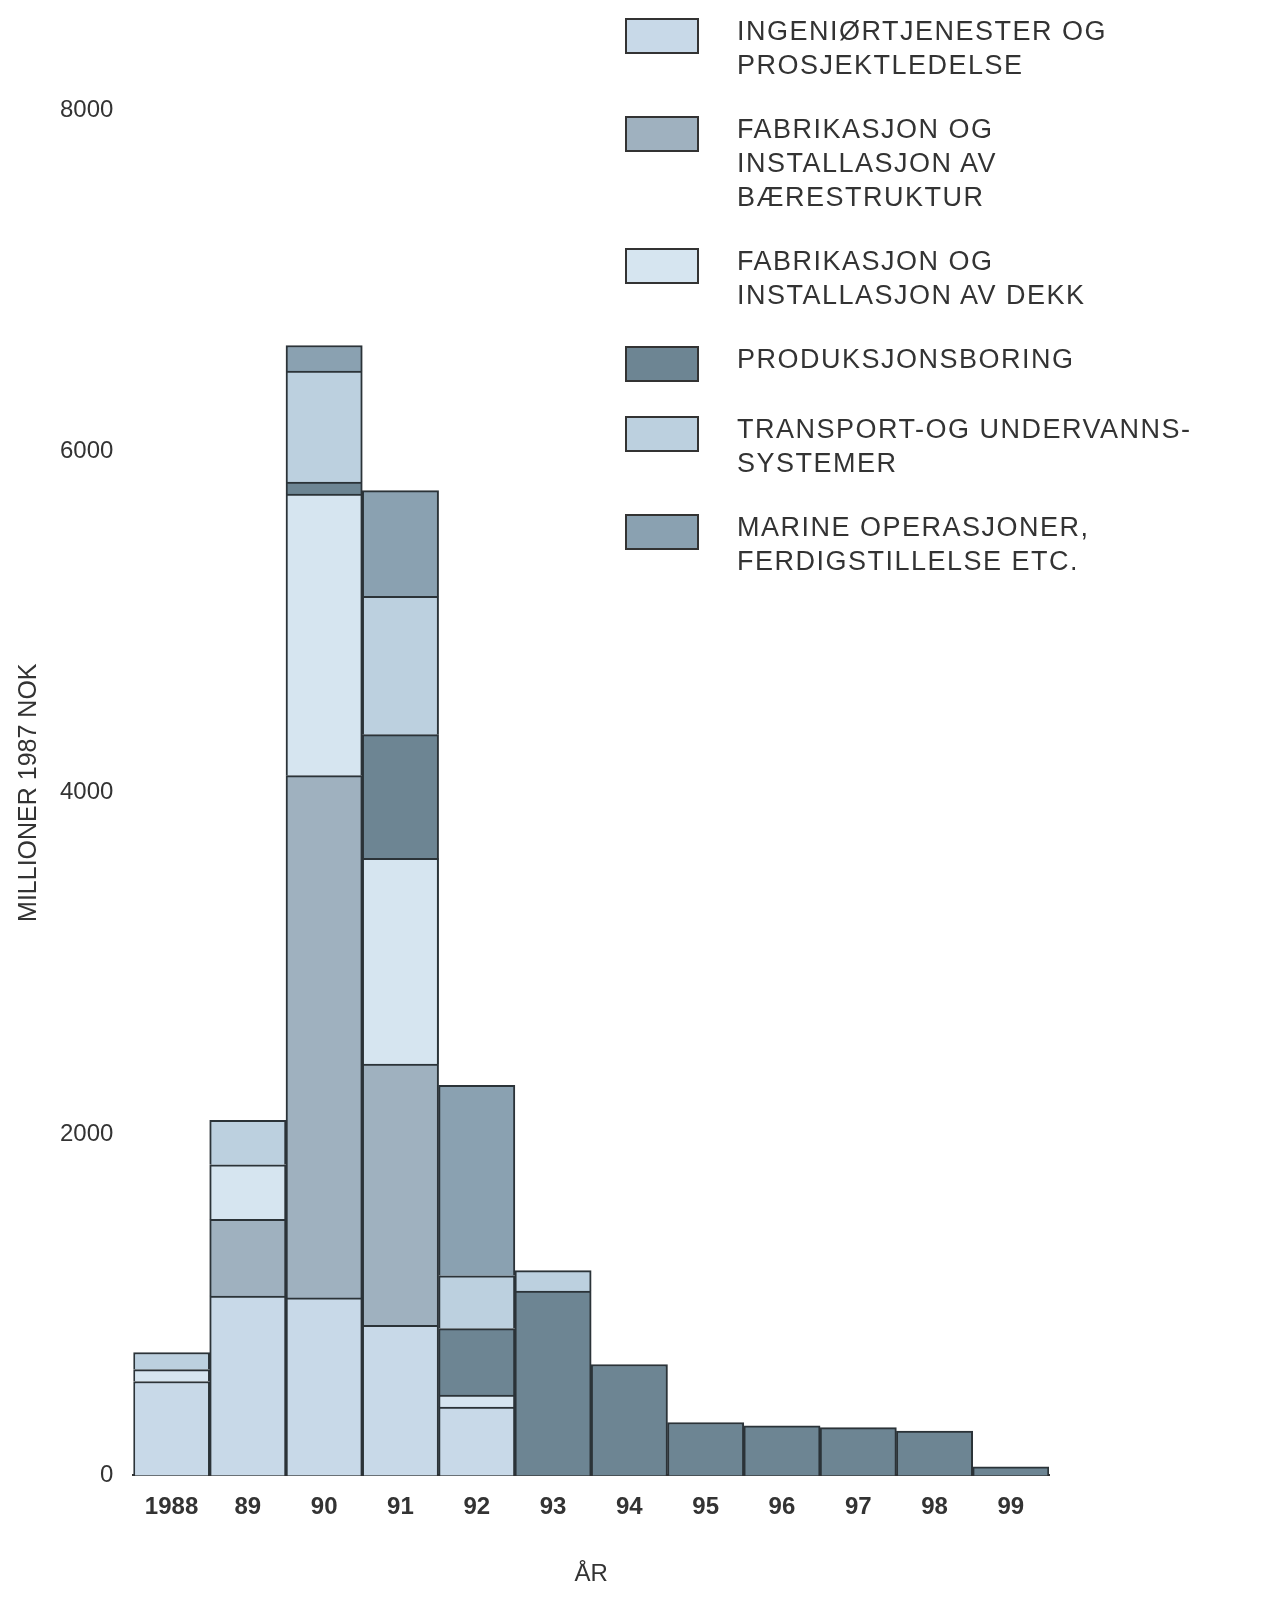  Describe the element at coordinates (629, 1506) in the screenshot. I see `x-tick-label: 94` at that location.